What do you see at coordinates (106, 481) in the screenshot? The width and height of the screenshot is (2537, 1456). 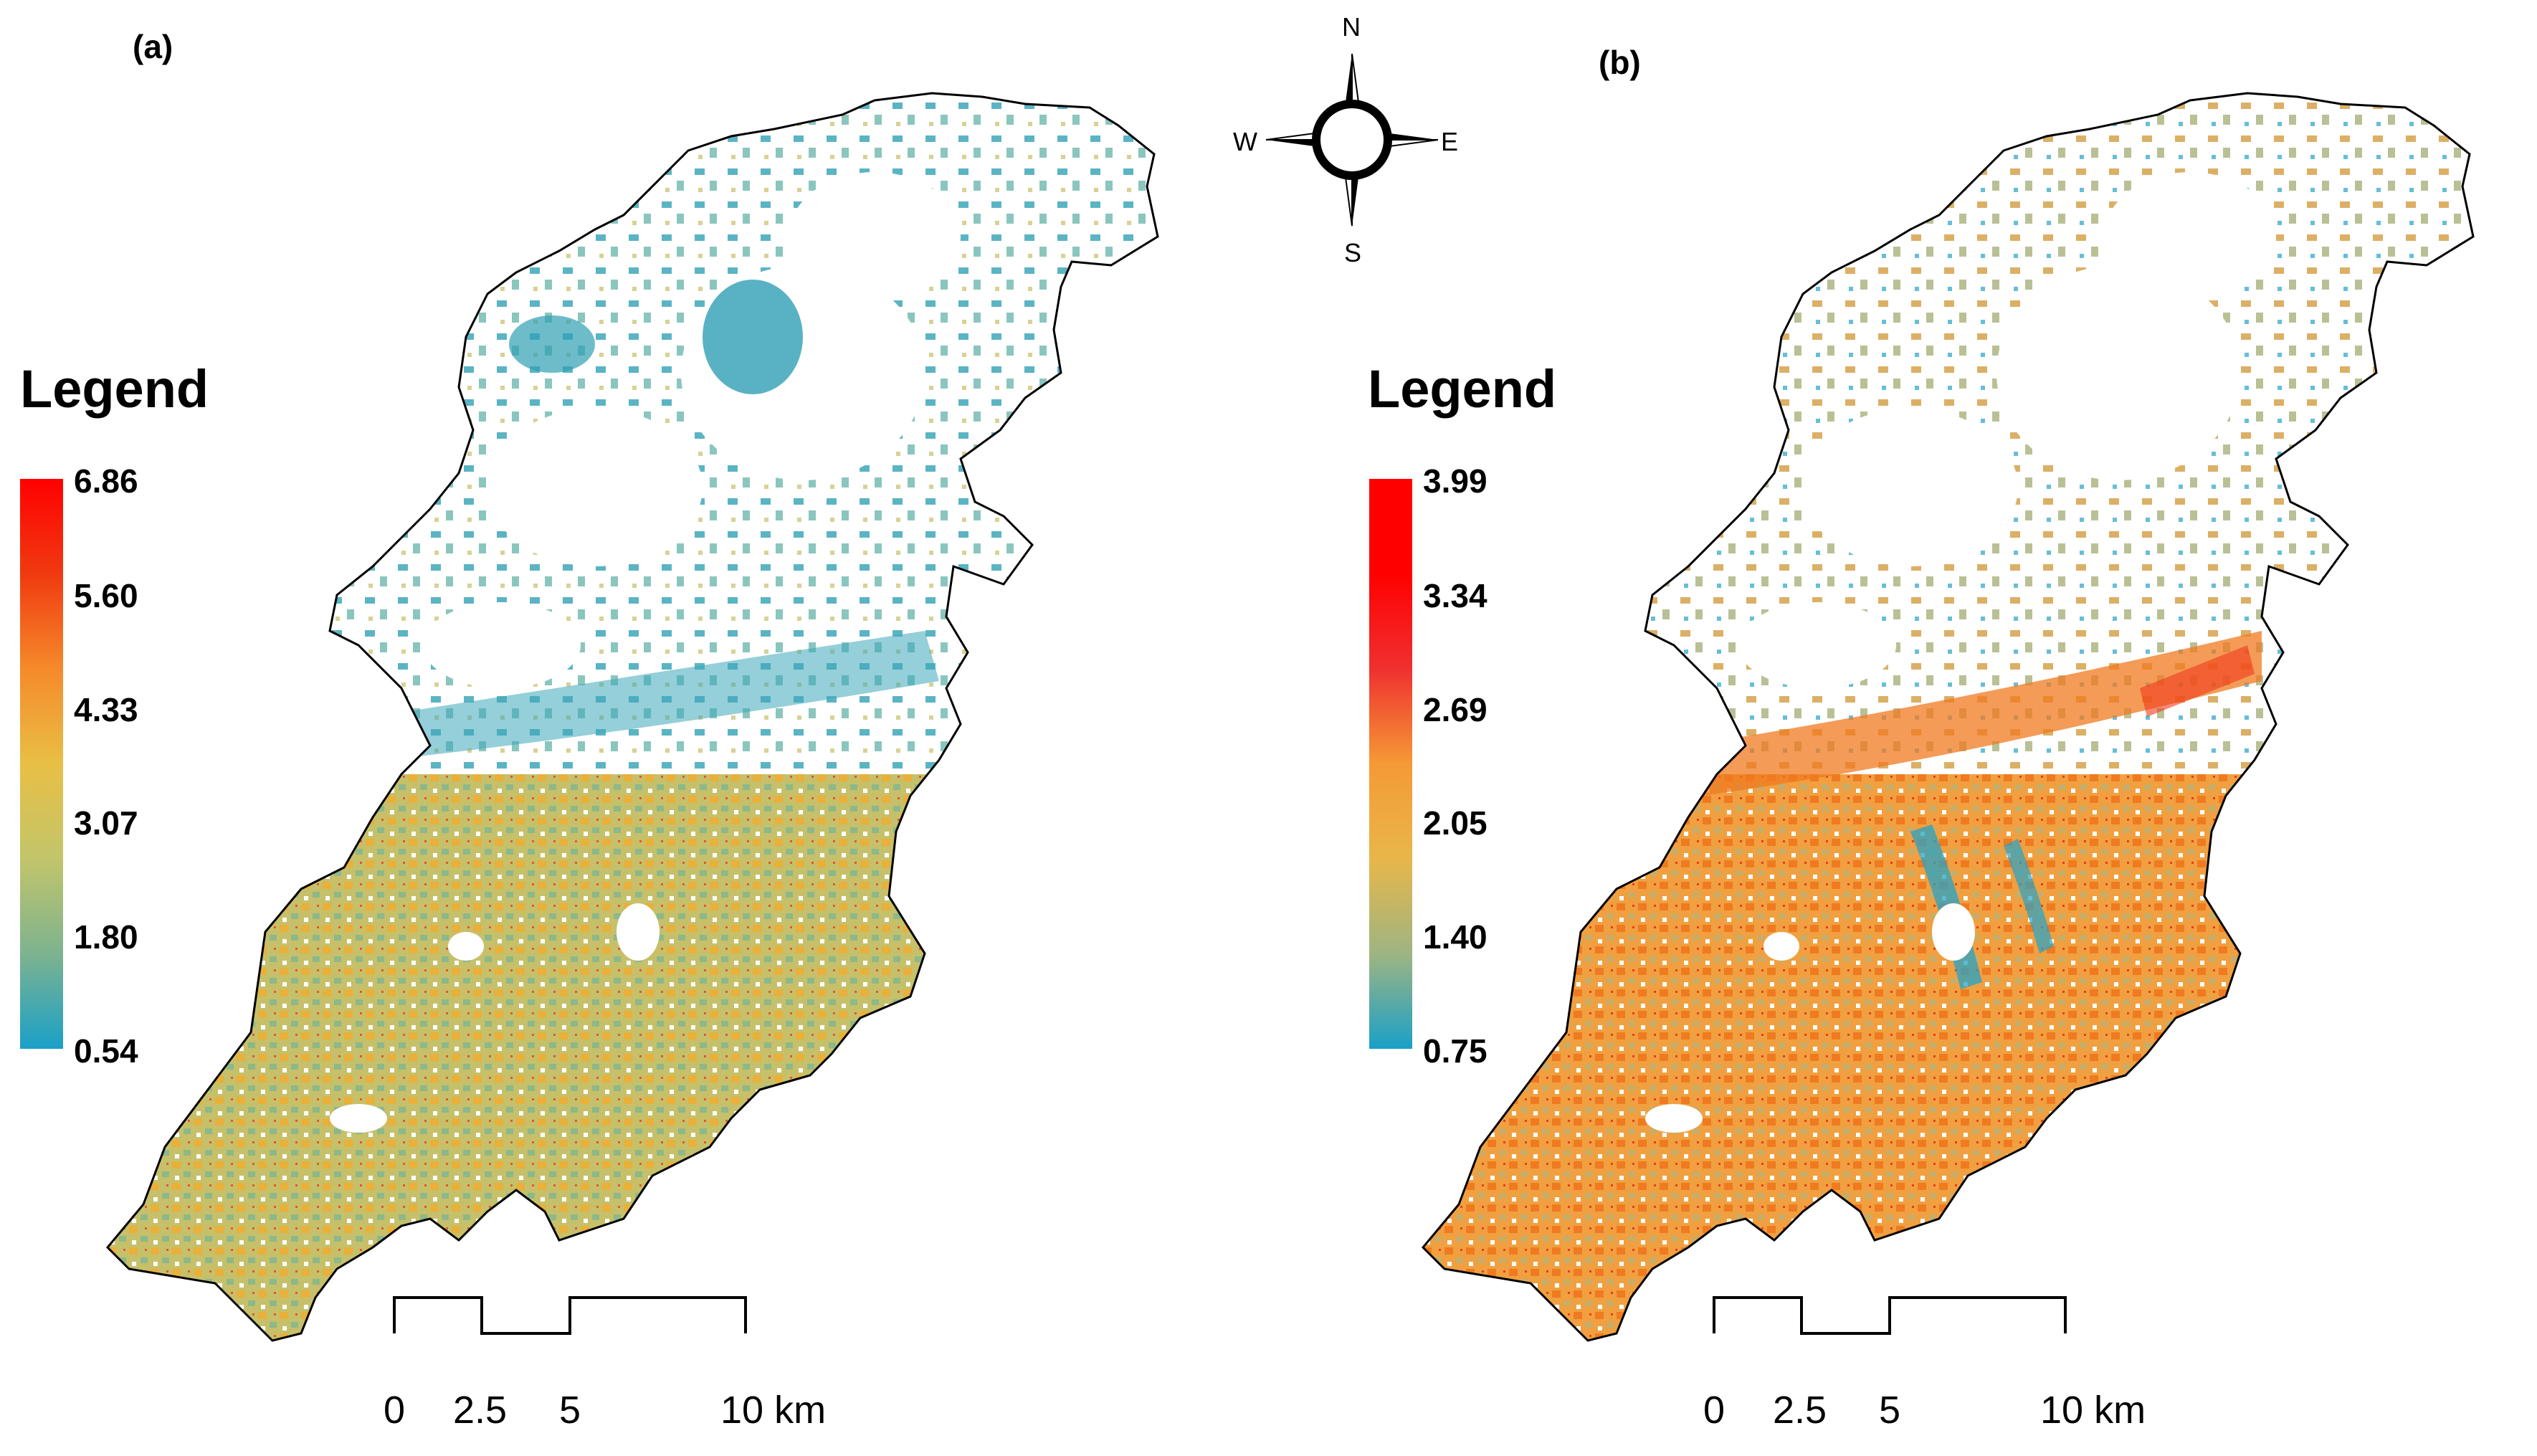 I see `legend-tick-a-0: 6.86` at bounding box center [106, 481].